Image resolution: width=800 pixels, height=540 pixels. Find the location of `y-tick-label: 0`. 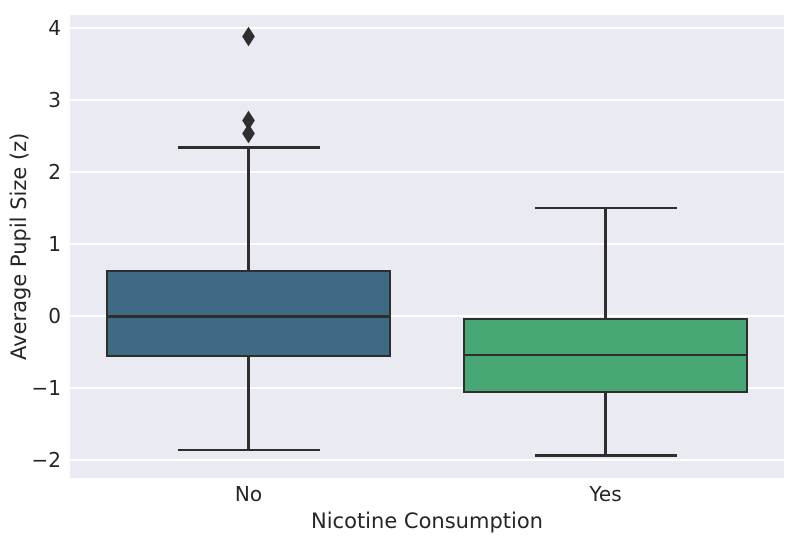

y-tick-label: 0 is located at coordinates (54, 315).